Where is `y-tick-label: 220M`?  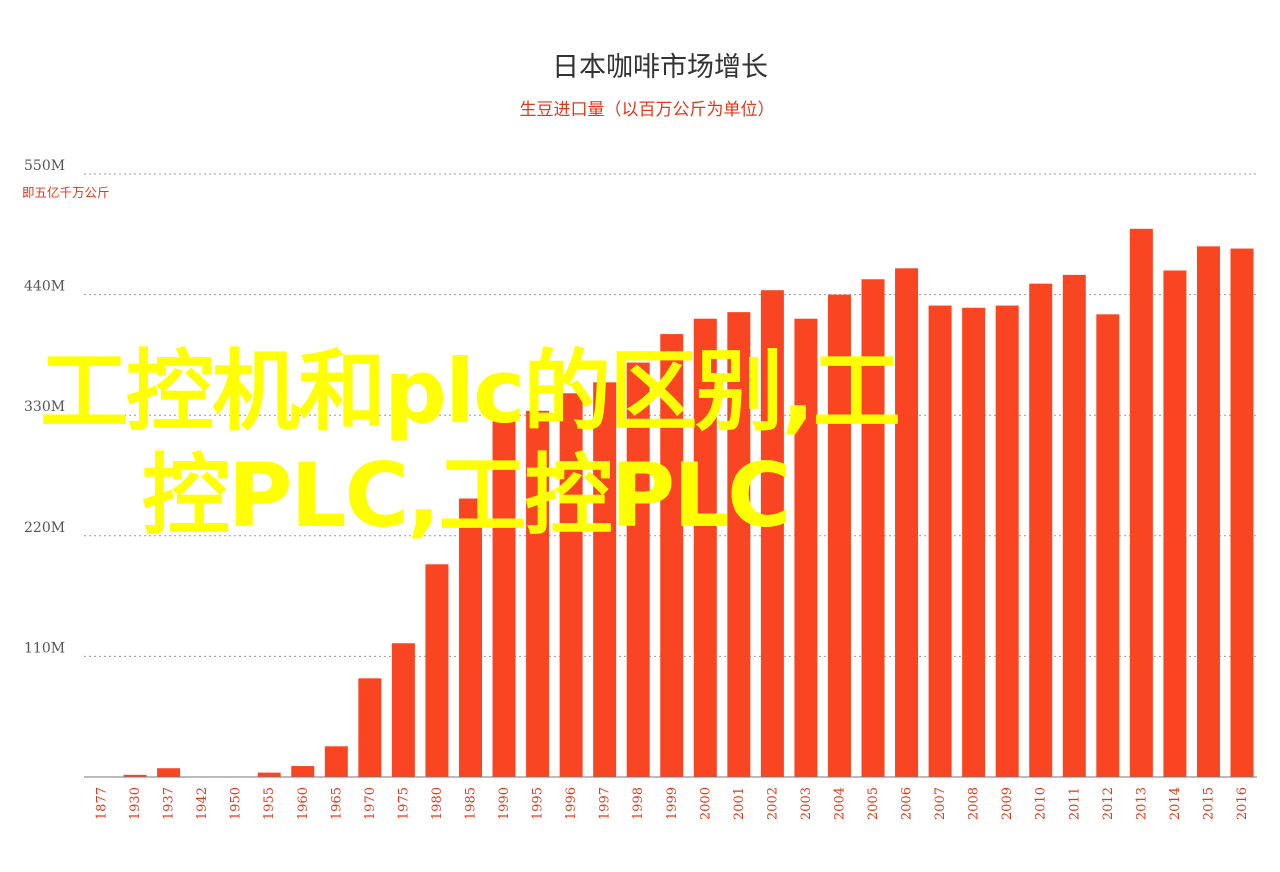 y-tick-label: 220M is located at coordinates (44, 528).